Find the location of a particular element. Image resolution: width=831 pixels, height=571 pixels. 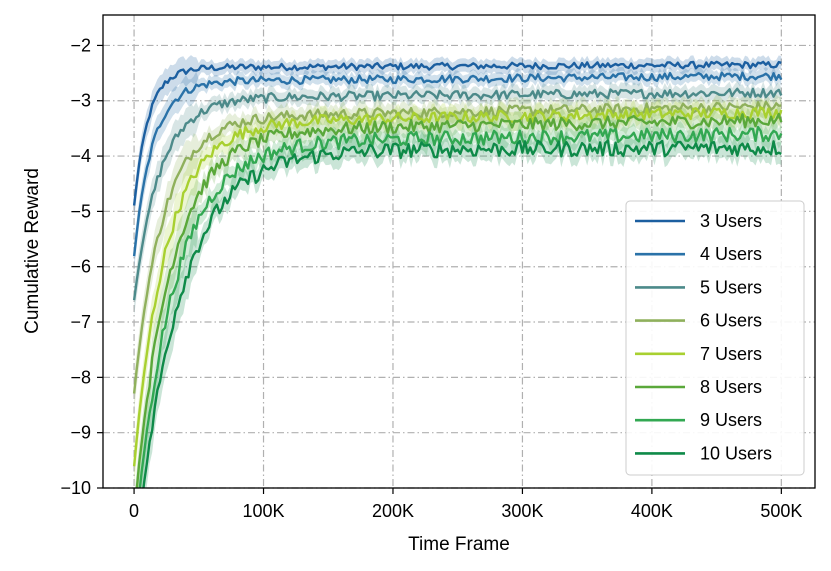

x-axis-label: Time Frame is located at coordinates (459, 544).